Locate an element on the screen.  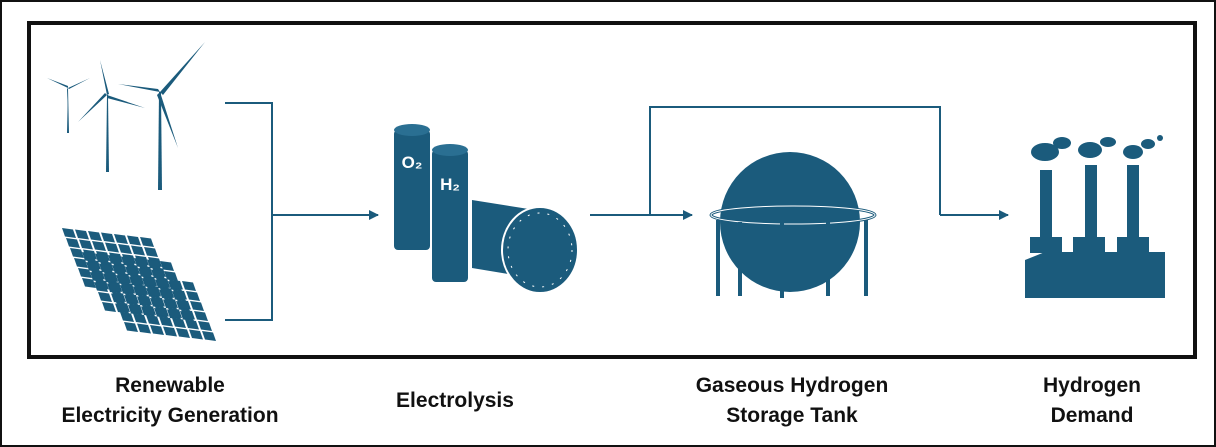
stage-label: Demand is located at coordinates (1092, 415).